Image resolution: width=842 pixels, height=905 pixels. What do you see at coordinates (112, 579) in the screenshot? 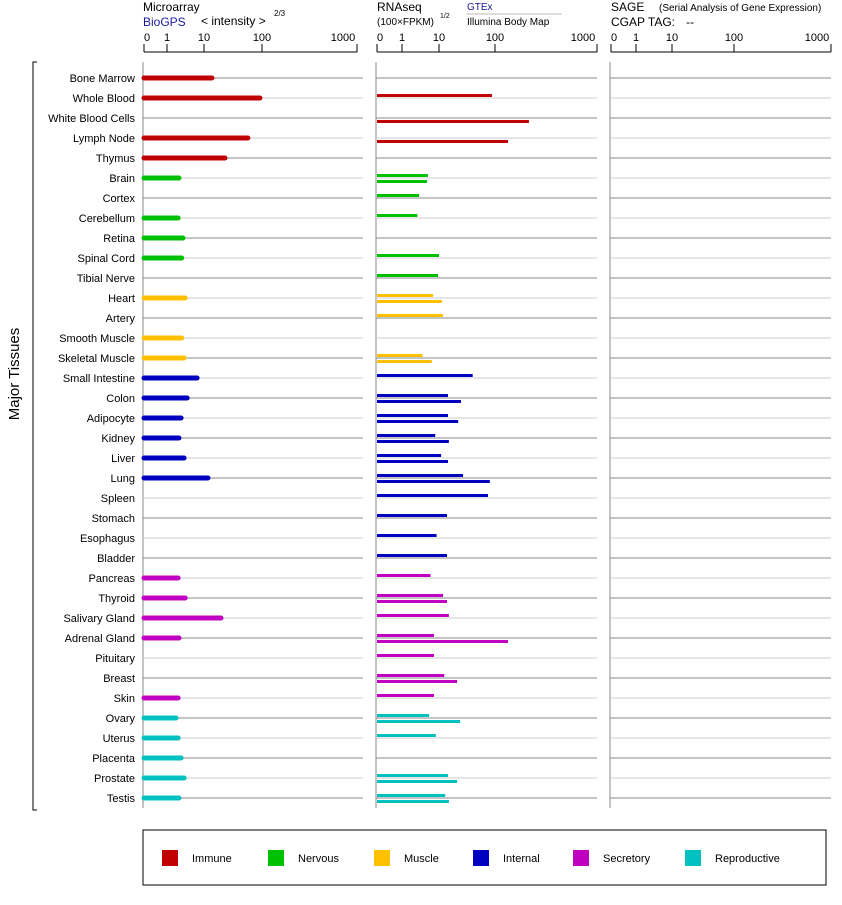
I see `tissue-label: Pancreas` at bounding box center [112, 579].